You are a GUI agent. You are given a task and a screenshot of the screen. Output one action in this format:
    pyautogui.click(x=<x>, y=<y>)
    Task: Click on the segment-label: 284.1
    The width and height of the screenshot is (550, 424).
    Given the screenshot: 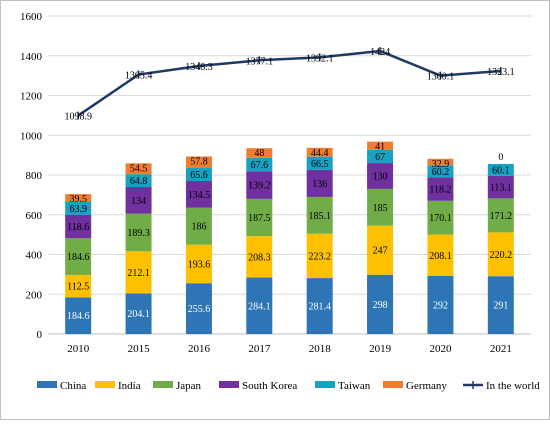 What is the action you would take?
    pyautogui.click(x=259, y=306)
    